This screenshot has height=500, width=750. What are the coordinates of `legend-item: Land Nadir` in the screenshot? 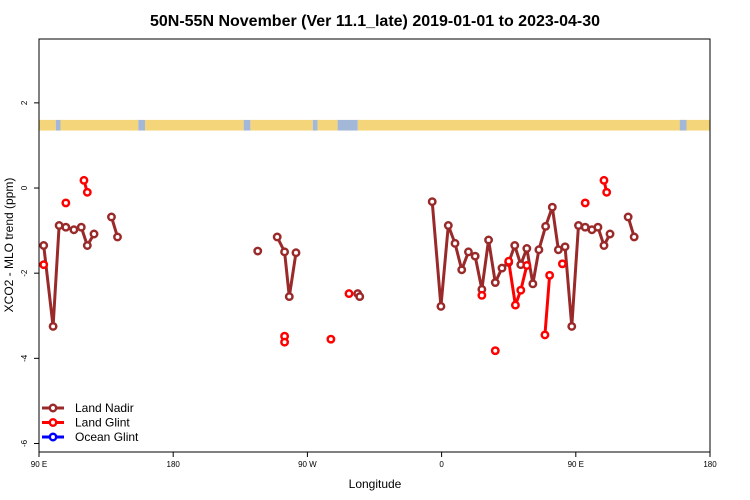 It's located at (88, 408).